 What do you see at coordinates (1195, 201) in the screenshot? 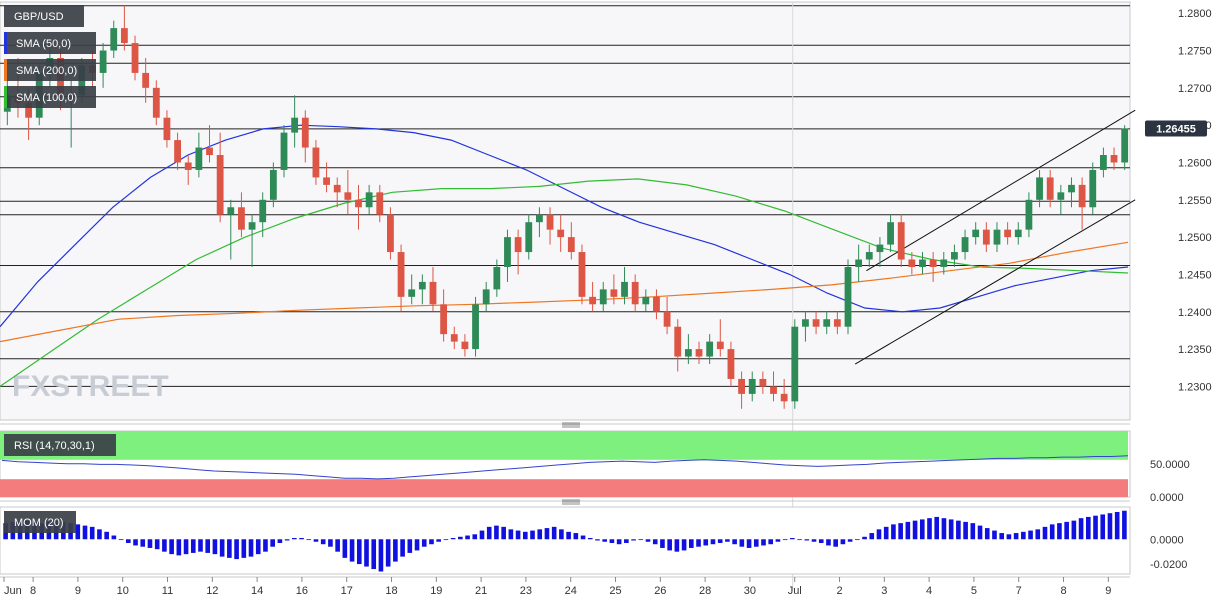
I see `price-tick-label: 1.2550` at bounding box center [1195, 201].